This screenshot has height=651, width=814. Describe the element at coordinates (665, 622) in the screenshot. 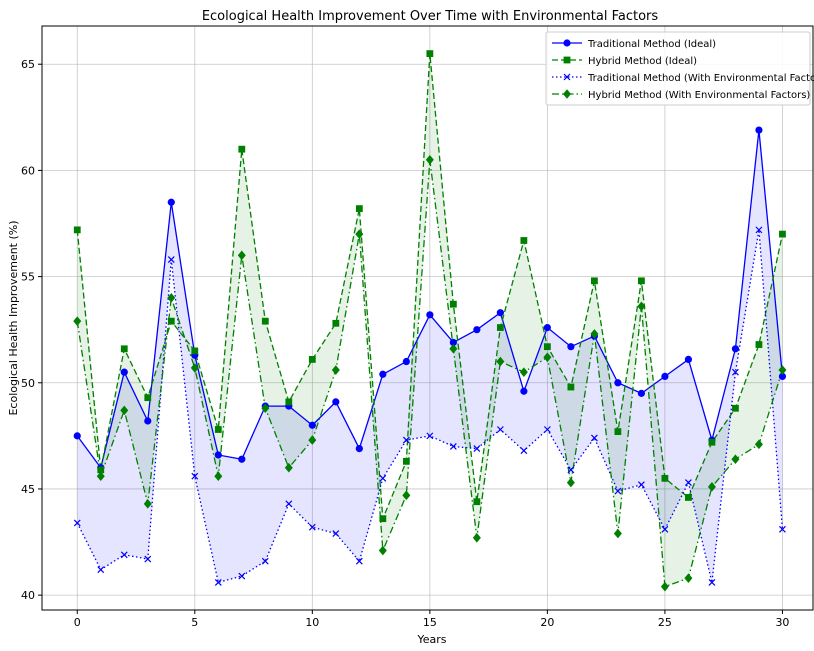

I see `x-tick-label: 25` at that location.